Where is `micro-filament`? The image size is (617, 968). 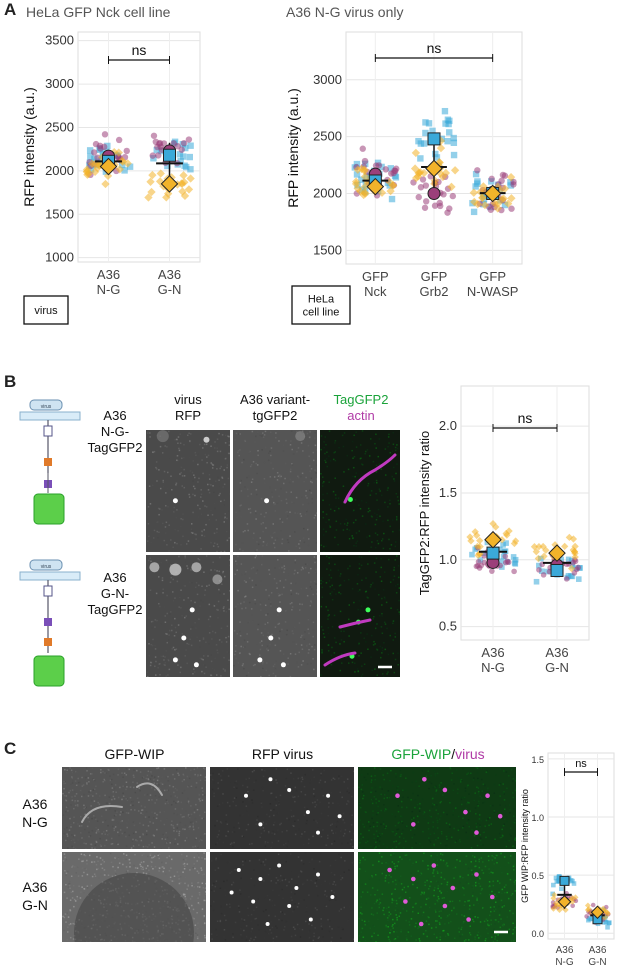
micro-filament is located at coordinates (340, 659).